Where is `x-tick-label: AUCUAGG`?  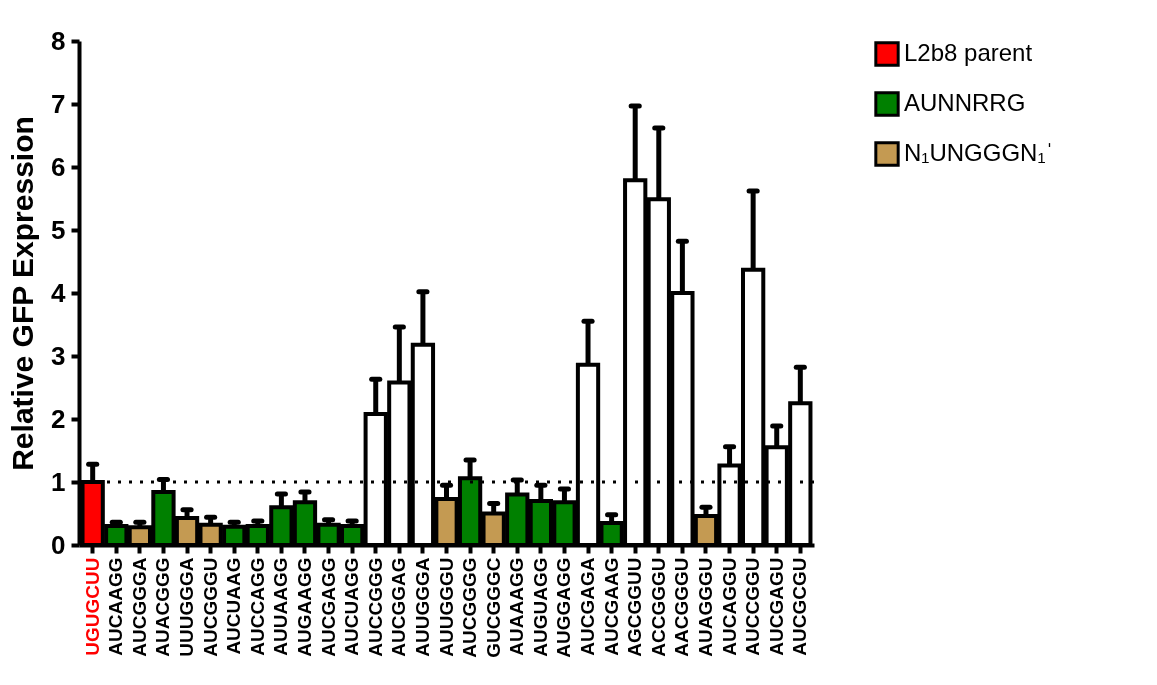
x-tick-label: AUCUAGG is located at coordinates (352, 606).